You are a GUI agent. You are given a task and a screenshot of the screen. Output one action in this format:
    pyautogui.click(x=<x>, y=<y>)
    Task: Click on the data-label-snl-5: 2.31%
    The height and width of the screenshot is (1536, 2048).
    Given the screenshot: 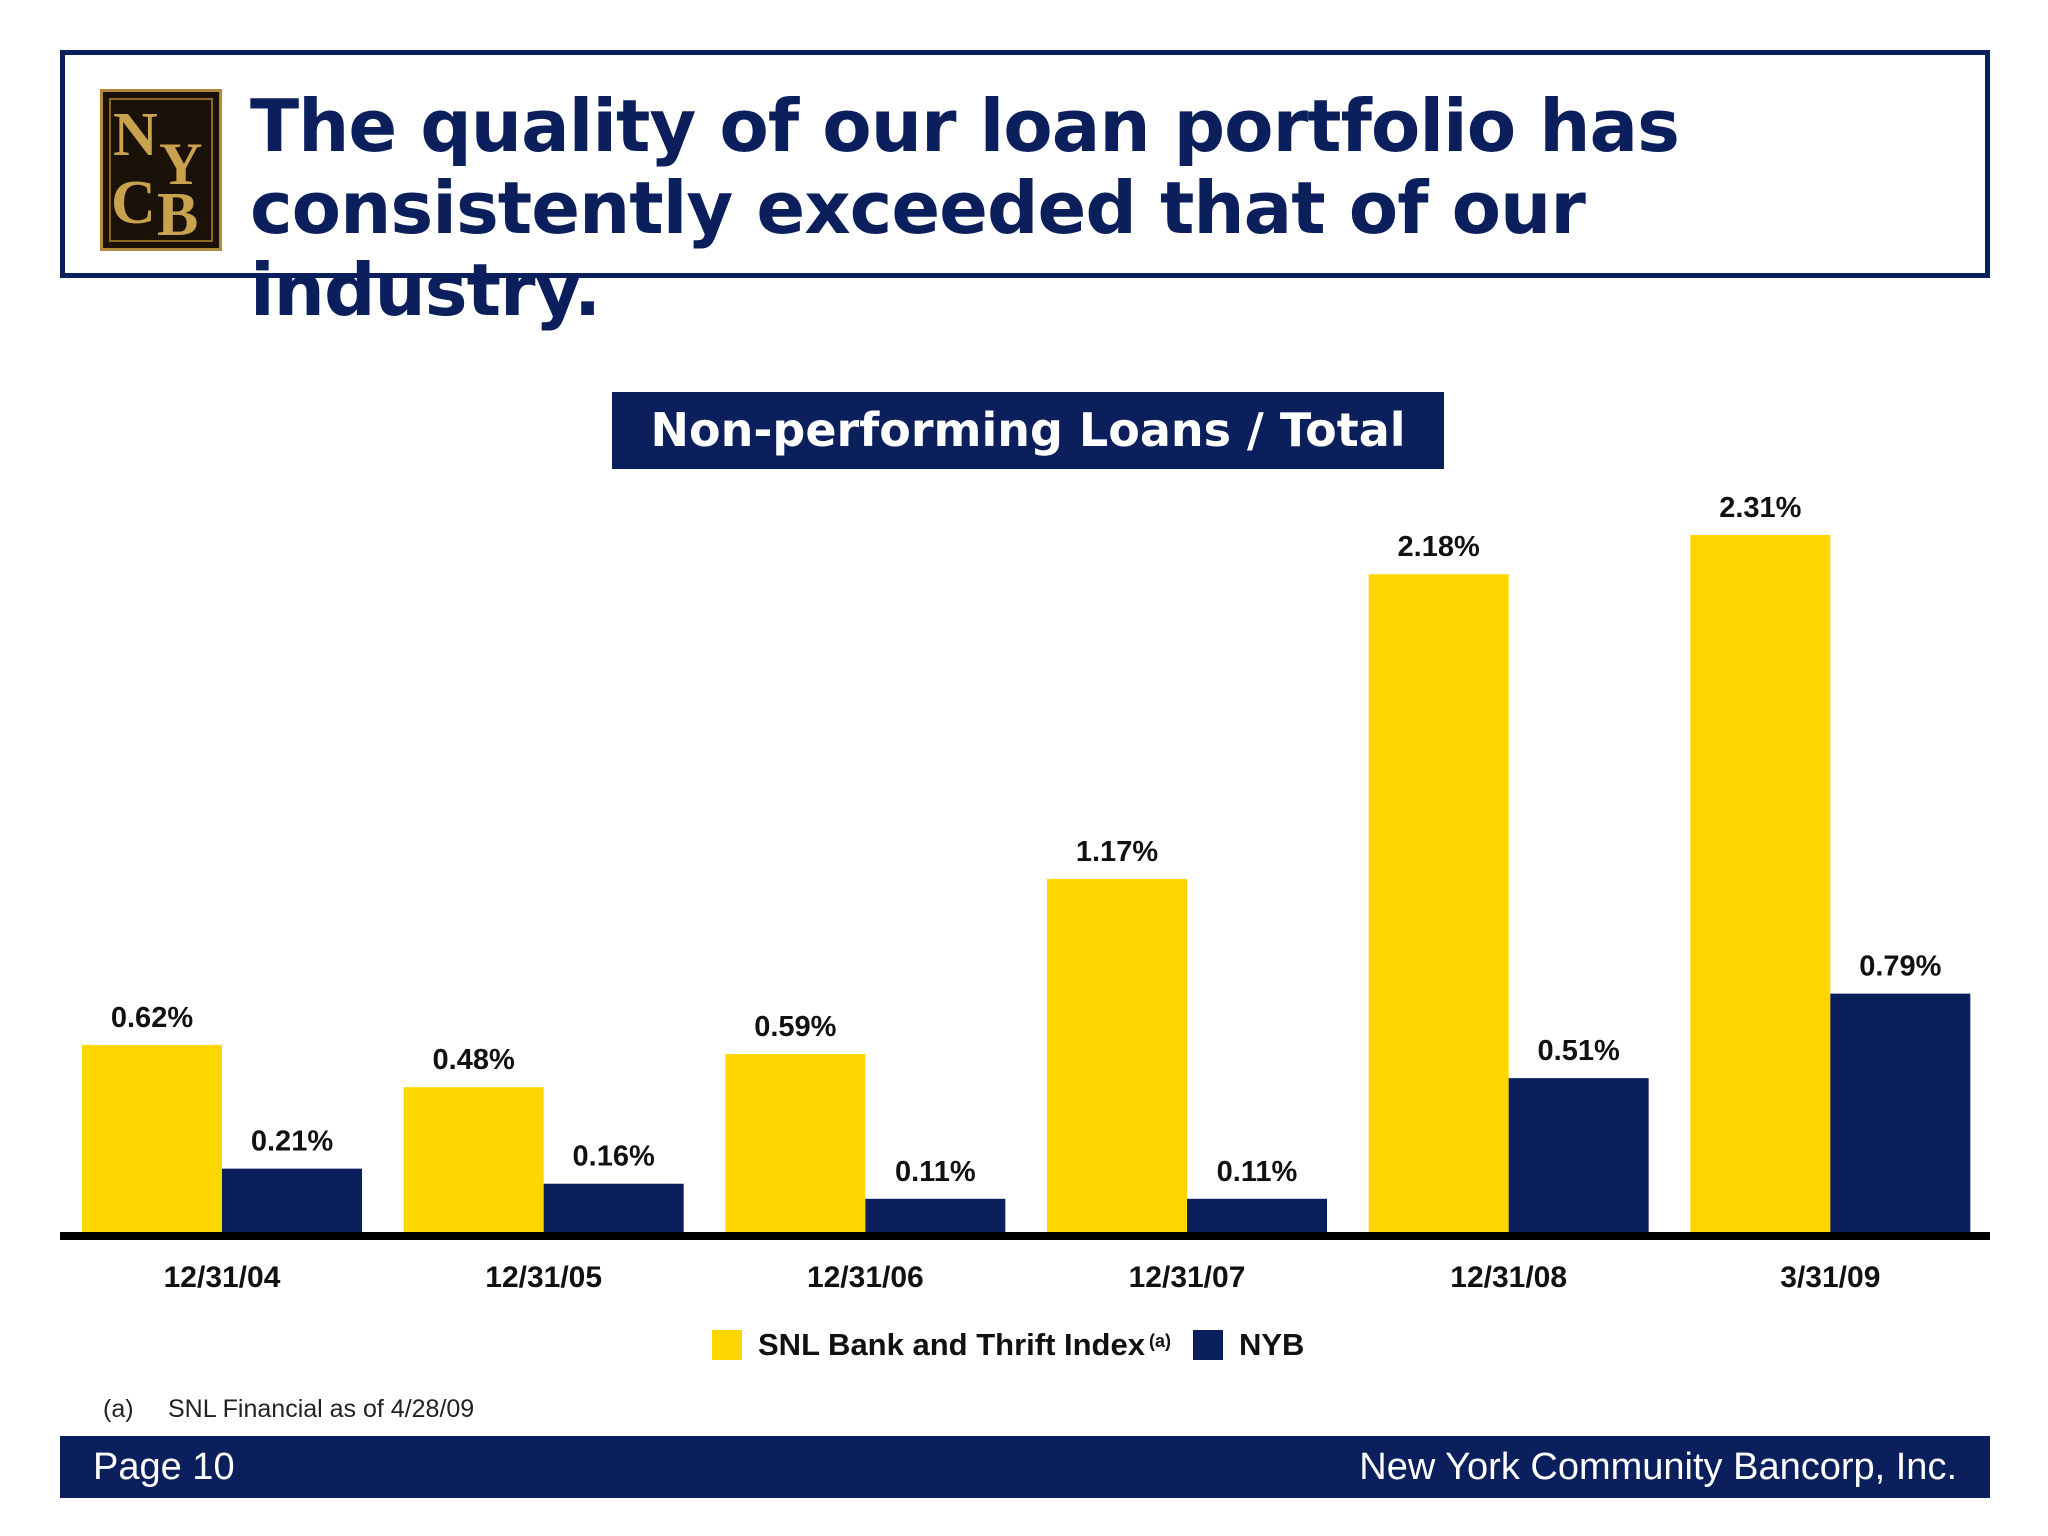 What is the action you would take?
    pyautogui.click(x=1760, y=508)
    